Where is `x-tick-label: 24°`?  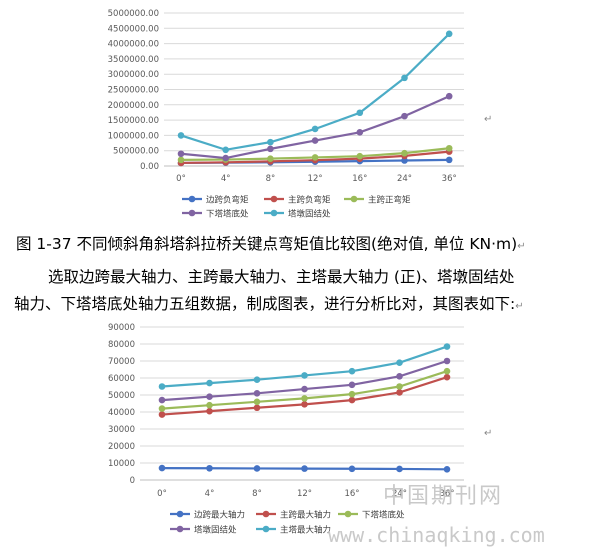 x-tick-label: 24° is located at coordinates (404, 179).